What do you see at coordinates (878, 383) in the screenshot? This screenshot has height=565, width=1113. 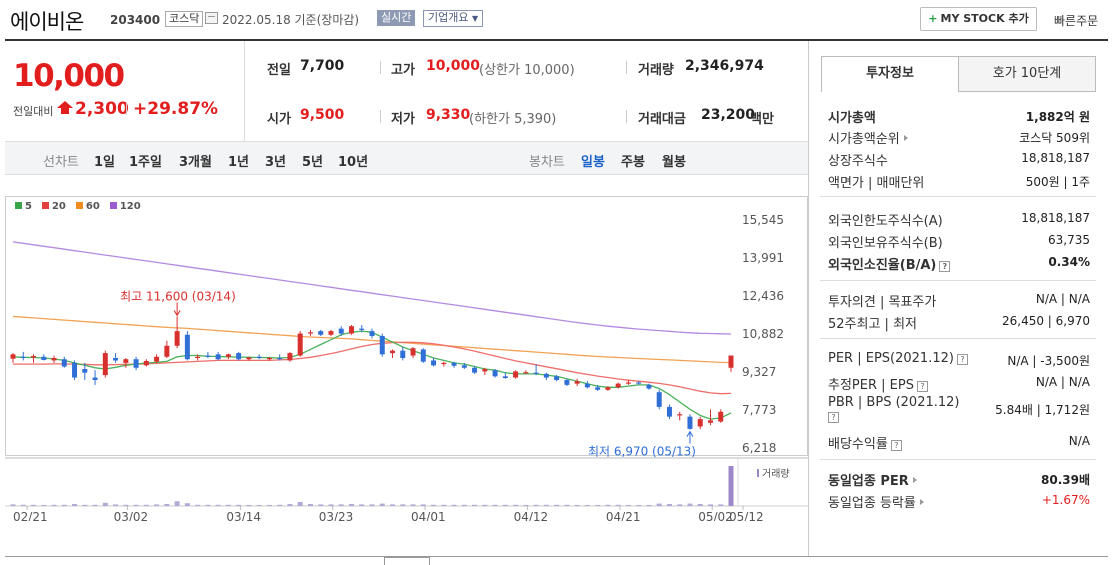 I see `invest-label: 추정PER | EPS?` at bounding box center [878, 383].